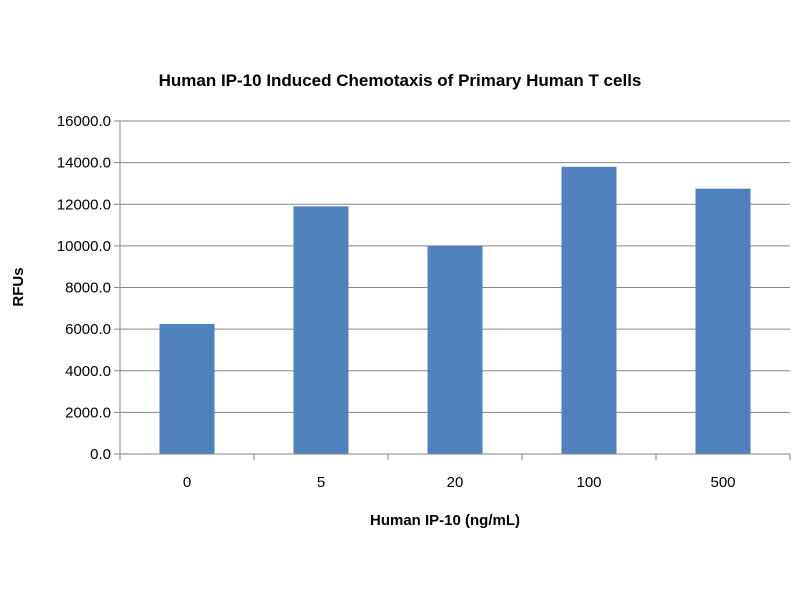  What do you see at coordinates (88, 412) in the screenshot?
I see `y-tick-label: 2000.0` at bounding box center [88, 412].